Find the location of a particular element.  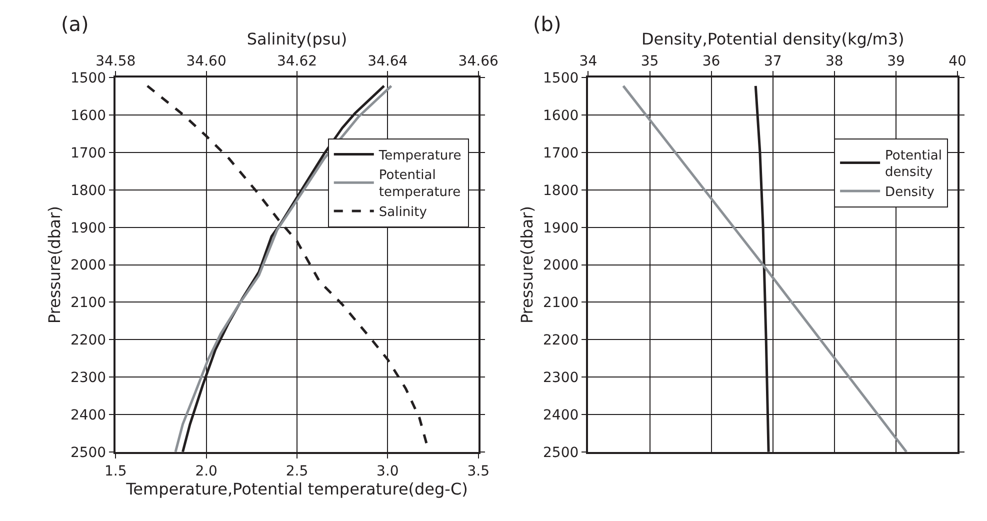

x-tick-label: 2.0 is located at coordinates (206, 471).